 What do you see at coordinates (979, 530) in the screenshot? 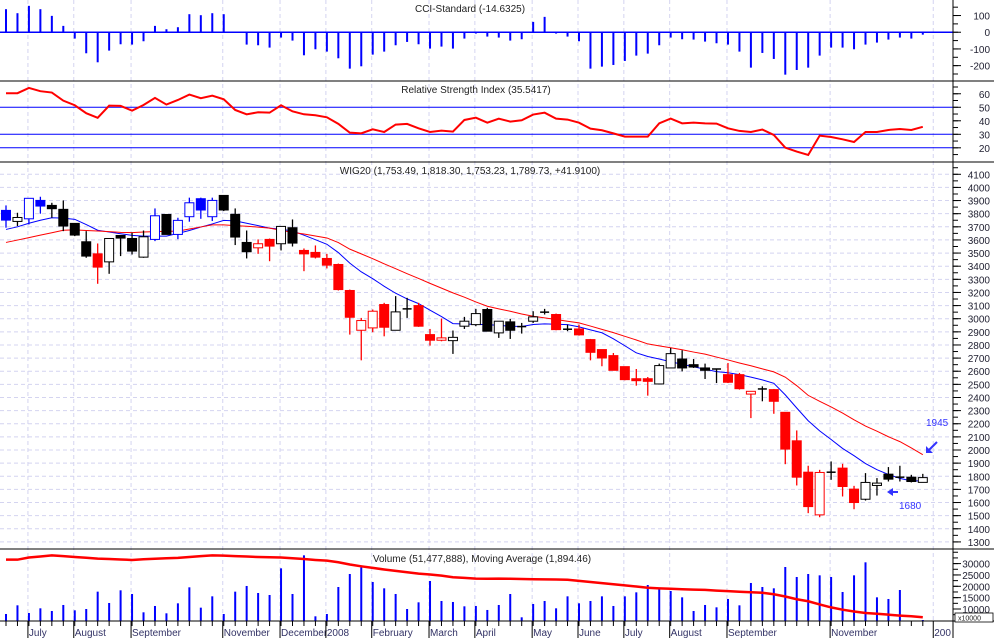
I see `price-axis-tick-label: 1400` at bounding box center [979, 530].